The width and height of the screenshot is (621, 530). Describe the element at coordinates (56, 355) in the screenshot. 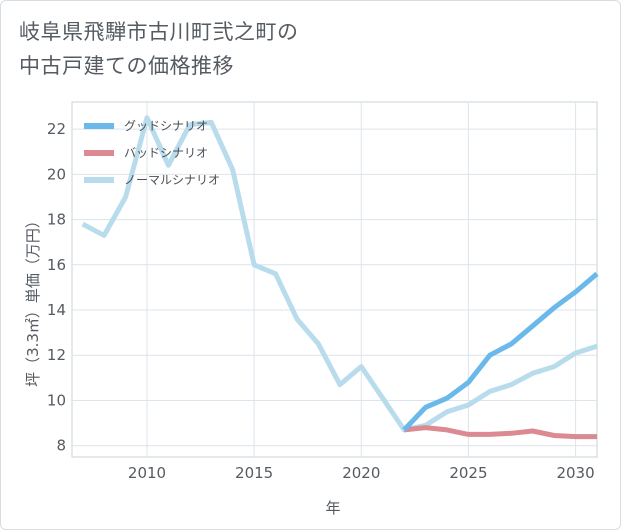

I see `y-tick-label: 12` at that location.